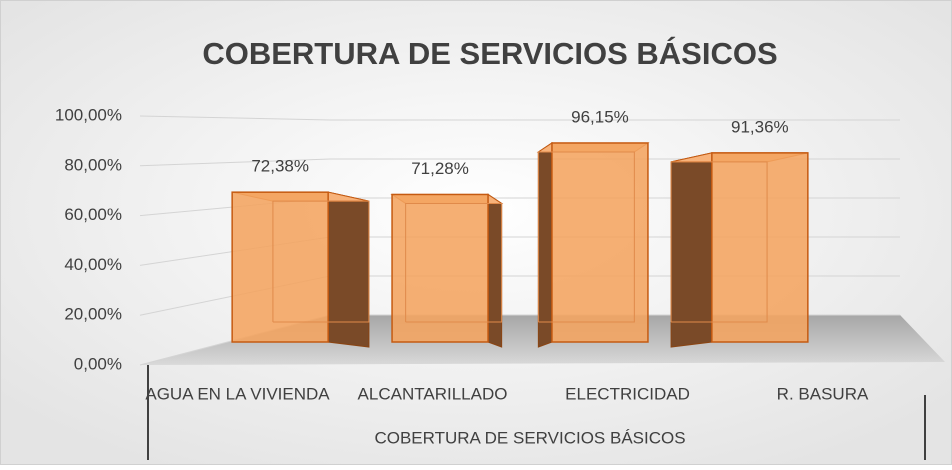 The width and height of the screenshot is (952, 470). Describe the element at coordinates (98, 363) in the screenshot. I see `y-tick-label: 0,00%` at that location.